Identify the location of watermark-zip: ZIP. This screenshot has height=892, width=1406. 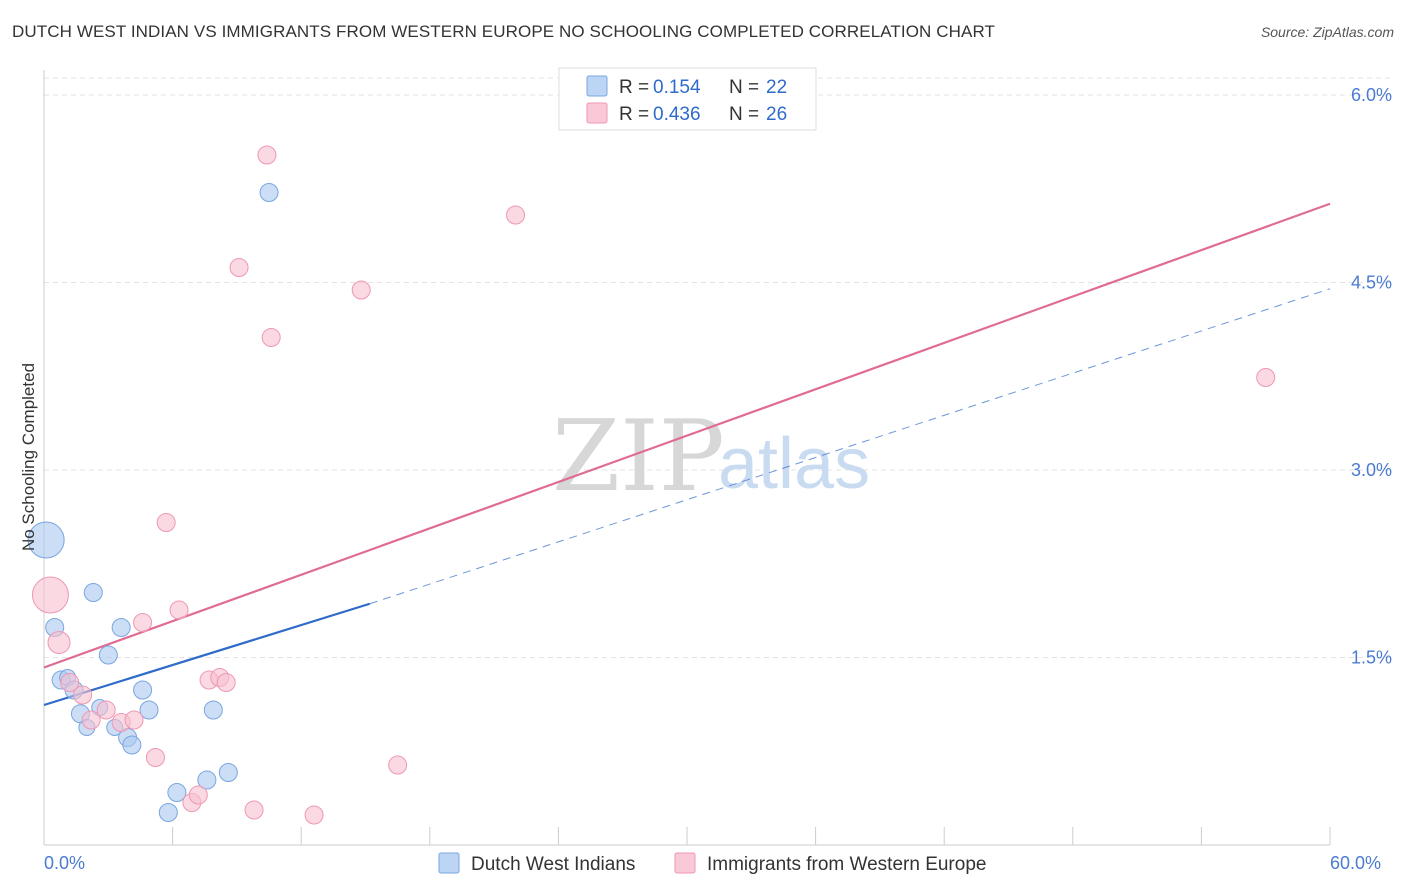
(638, 457).